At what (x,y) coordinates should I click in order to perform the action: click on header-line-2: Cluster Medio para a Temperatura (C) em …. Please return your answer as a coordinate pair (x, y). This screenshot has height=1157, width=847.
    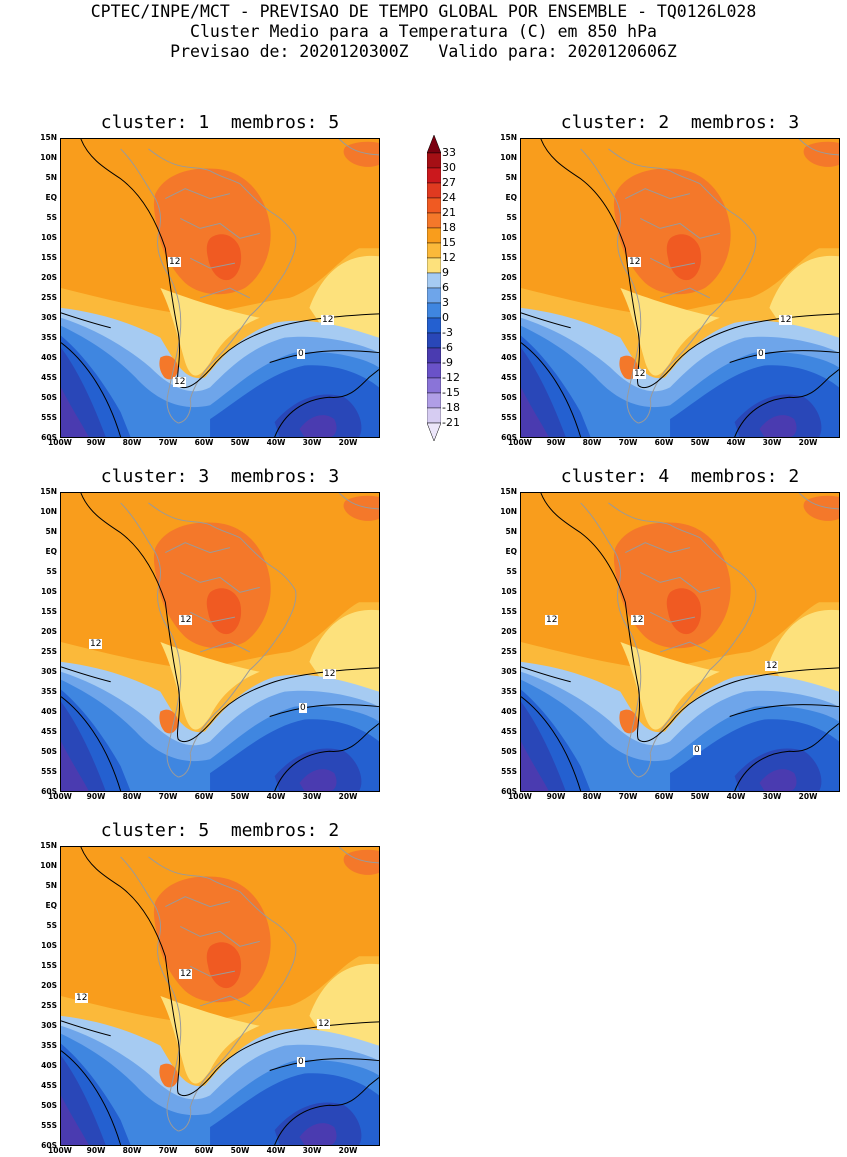
    Looking at the image, I should click on (423, 31).